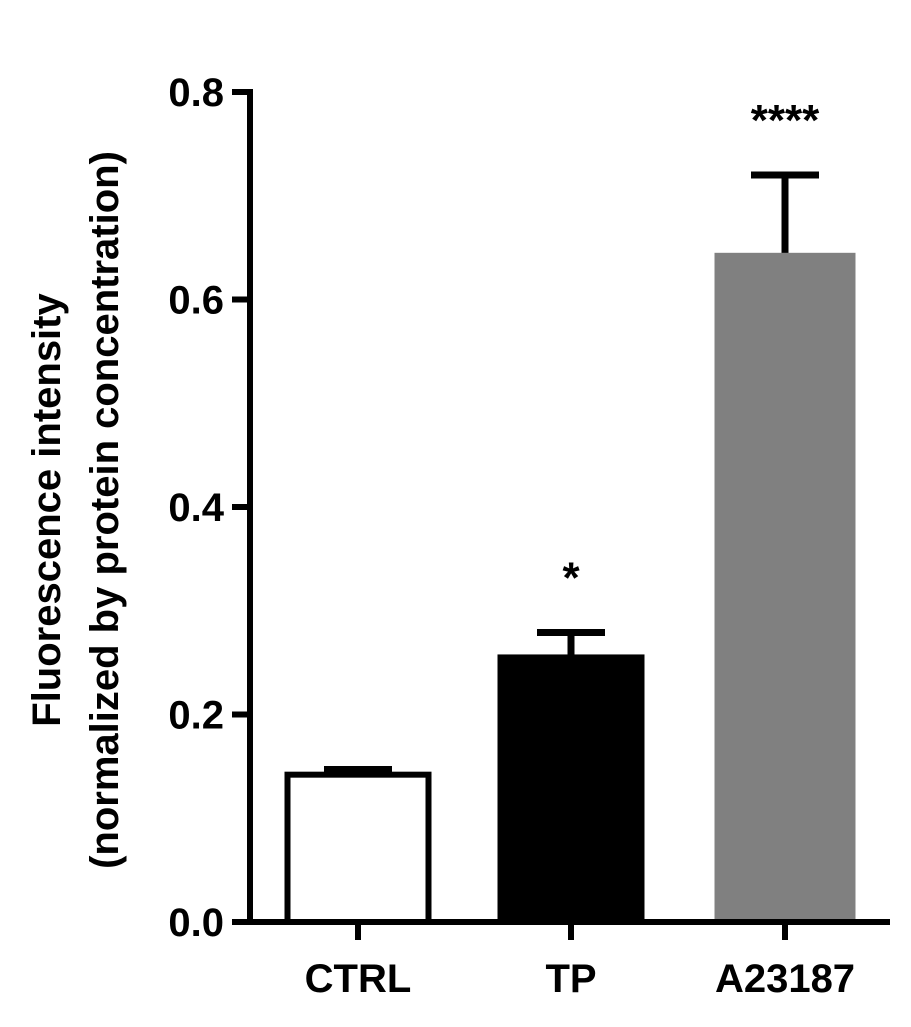 The image size is (911, 1027). I want to click on x-tick-label-a23187: A23187, so click(785, 979).